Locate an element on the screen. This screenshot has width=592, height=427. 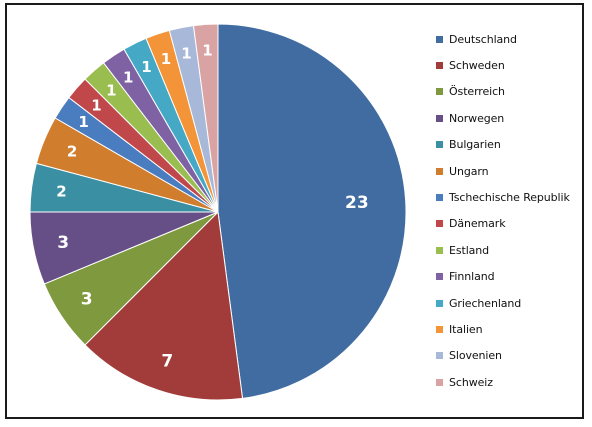
legend-item-deutschland: Deutschland is located at coordinates (476, 39).